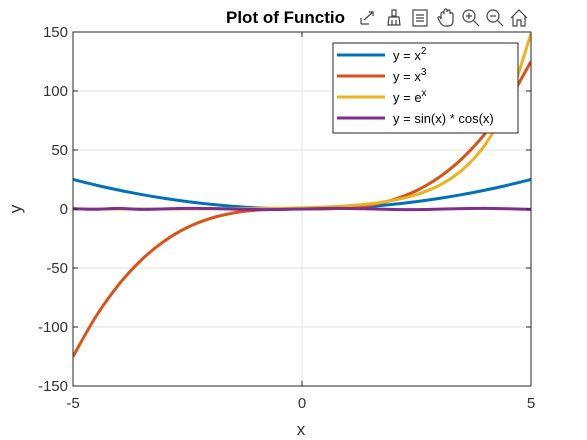 The width and height of the screenshot is (587, 440). I want to click on y-tick-label: -50, so click(57, 268).